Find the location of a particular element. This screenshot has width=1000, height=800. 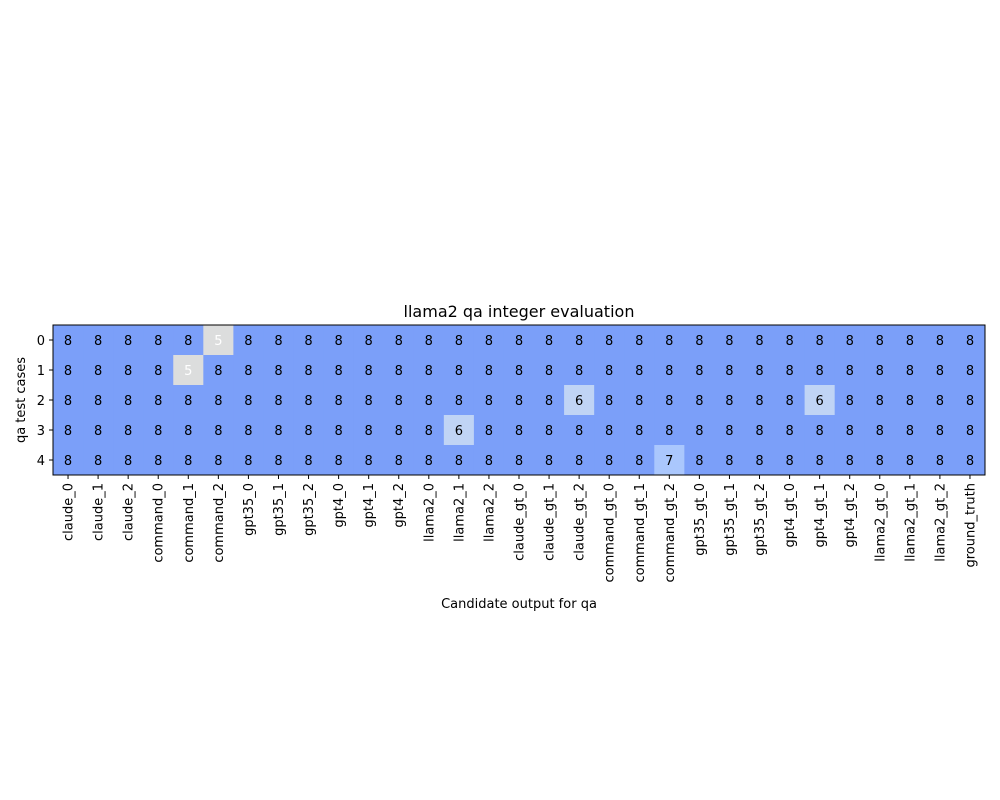

y-axis-label: qa test cases is located at coordinates (21, 400).